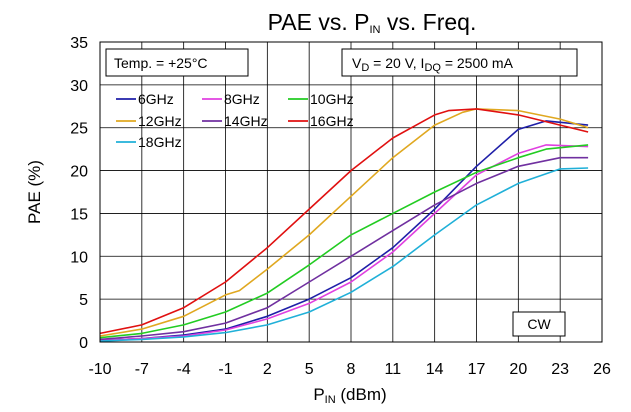  What do you see at coordinates (83, 300) in the screenshot?
I see `y-tick-label: 5` at bounding box center [83, 300].